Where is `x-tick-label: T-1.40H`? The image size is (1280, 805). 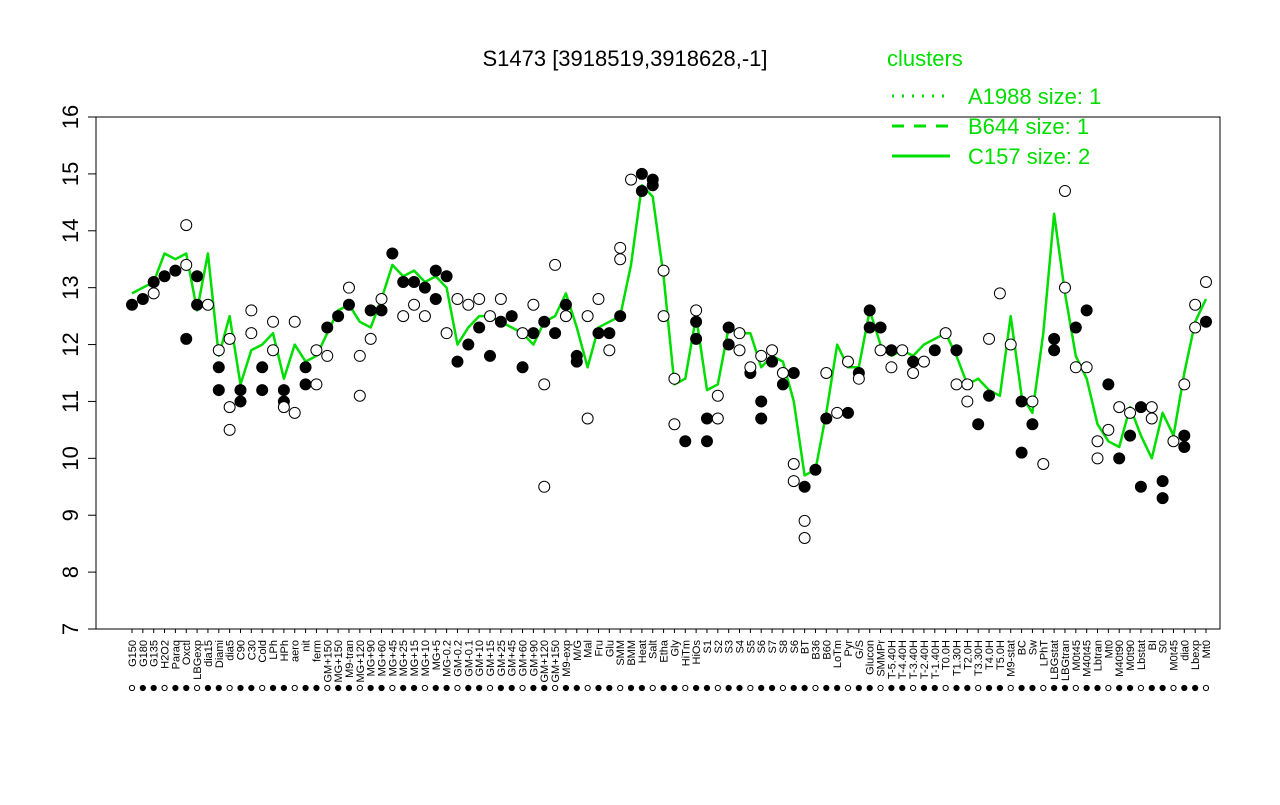 x-tick-label: T-1.40H is located at coordinates (936, 659).